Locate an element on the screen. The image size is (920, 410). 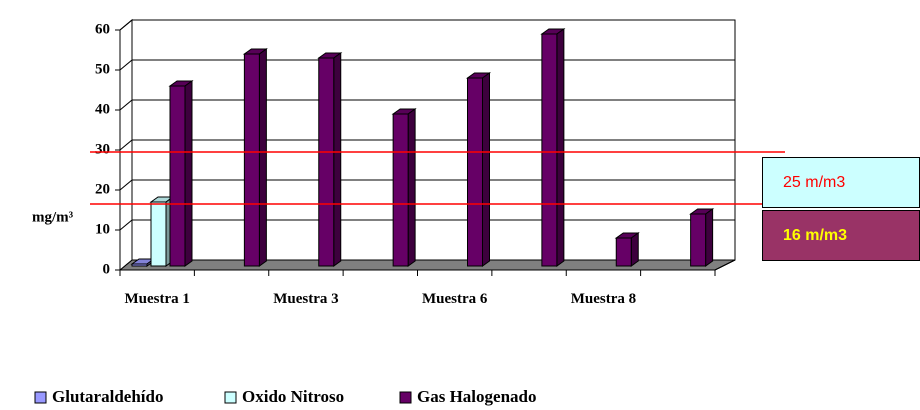
y-tick-label: 60 is located at coordinates (102, 29).